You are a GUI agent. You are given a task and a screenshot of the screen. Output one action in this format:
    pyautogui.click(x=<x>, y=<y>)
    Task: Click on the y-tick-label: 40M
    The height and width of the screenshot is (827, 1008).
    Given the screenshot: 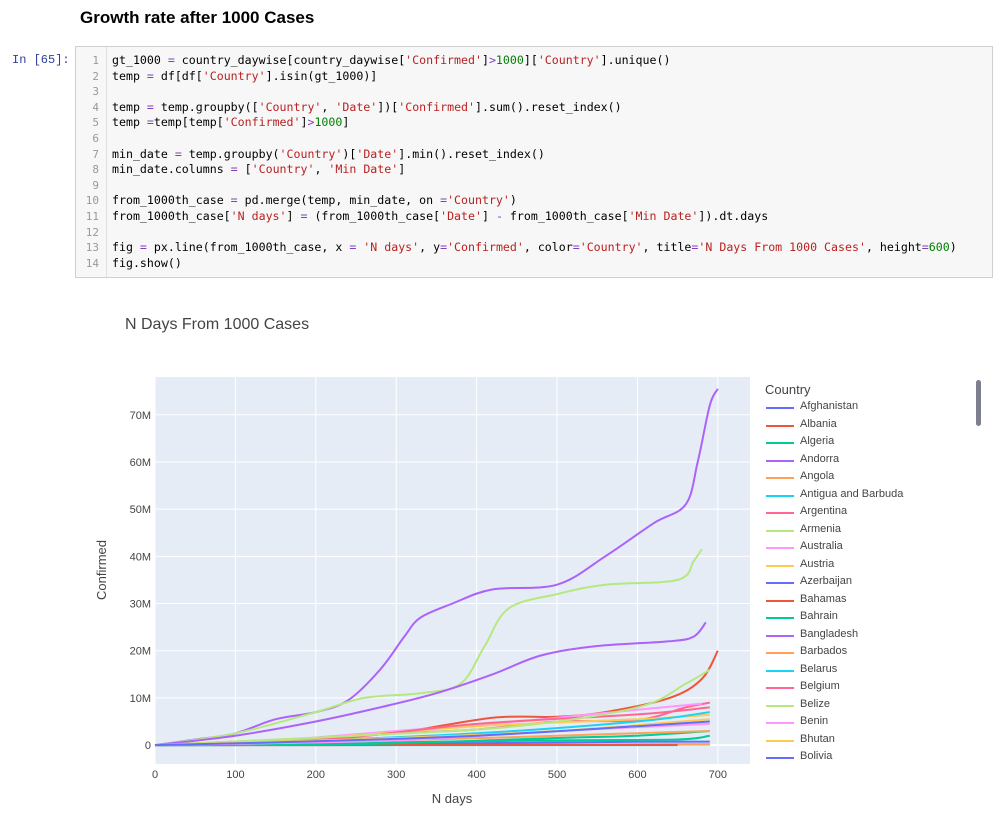 What is the action you would take?
    pyautogui.click(x=140, y=557)
    